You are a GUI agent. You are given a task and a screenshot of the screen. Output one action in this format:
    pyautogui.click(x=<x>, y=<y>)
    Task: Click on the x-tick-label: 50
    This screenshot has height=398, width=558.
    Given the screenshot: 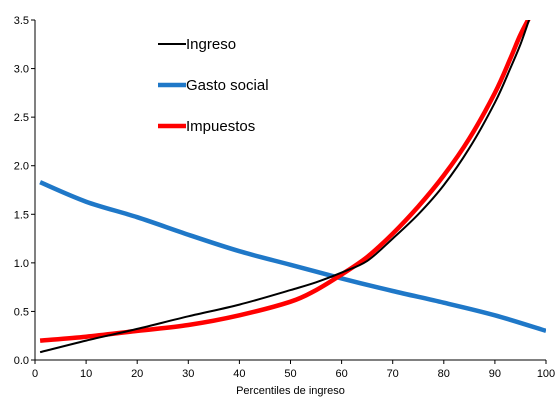 What is the action you would take?
    pyautogui.click(x=290, y=374)
    